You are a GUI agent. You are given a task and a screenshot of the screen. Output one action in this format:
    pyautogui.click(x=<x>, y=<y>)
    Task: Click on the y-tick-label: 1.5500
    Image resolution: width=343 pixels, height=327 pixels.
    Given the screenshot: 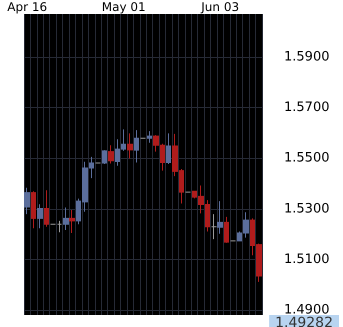 What is the action you would take?
    pyautogui.click(x=307, y=158)
    